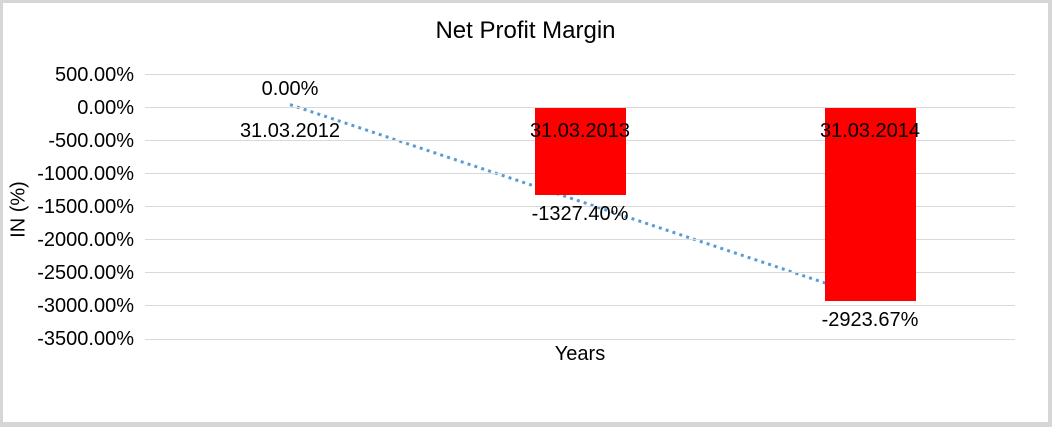  What do you see at coordinates (870, 319) in the screenshot?
I see `bar-data-label: -2923.67%` at bounding box center [870, 319].